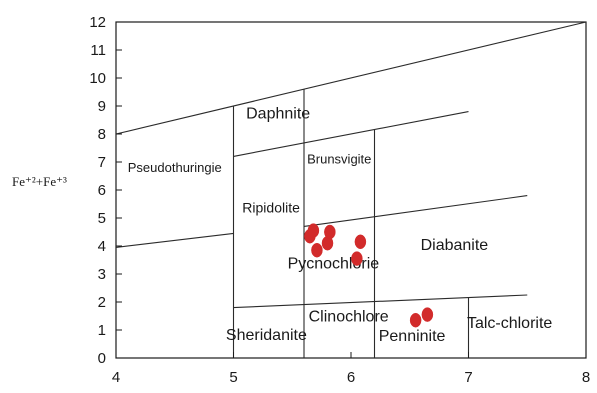  What do you see at coordinates (175, 167) in the screenshot?
I see `field-label-pseudothuringie: Pseudothuringie` at bounding box center [175, 167].